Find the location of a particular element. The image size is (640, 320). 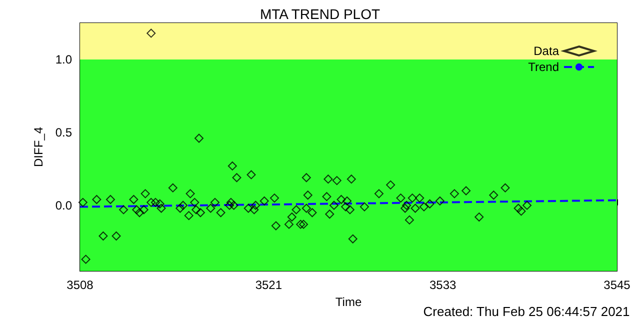

y-tick-label: 0.0 is located at coordinates (63, 205).